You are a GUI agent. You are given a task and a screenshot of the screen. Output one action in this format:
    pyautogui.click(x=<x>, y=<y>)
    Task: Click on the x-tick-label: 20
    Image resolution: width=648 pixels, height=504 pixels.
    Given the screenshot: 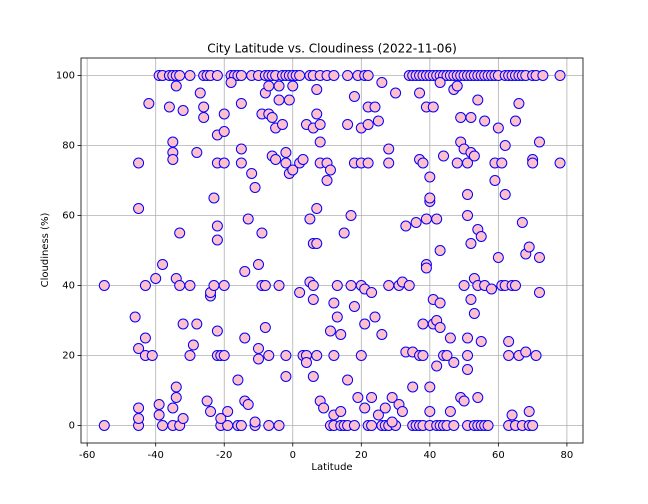 What is the action you would take?
    pyautogui.click(x=361, y=455)
    